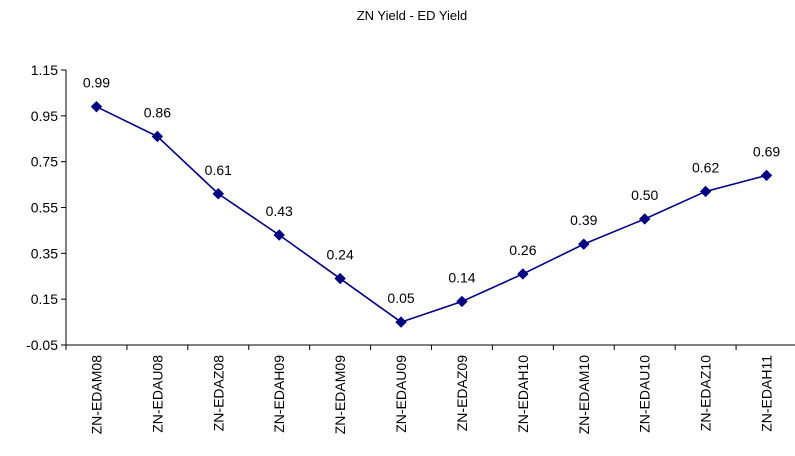 The image size is (795, 456). I want to click on data-label: 0.14, so click(461, 277).